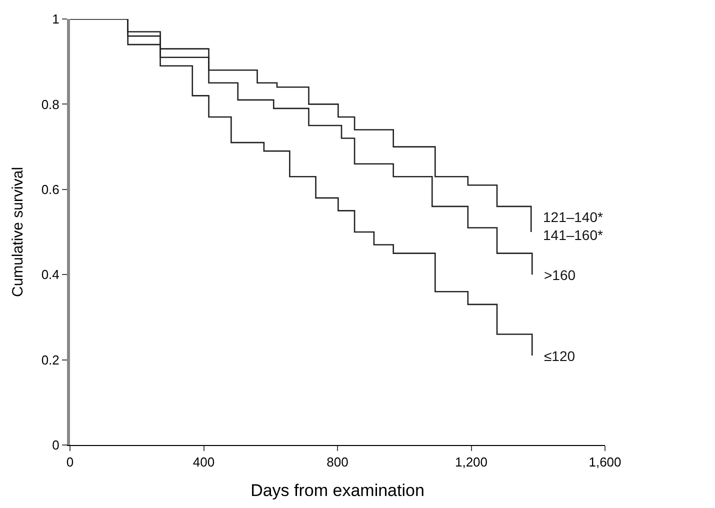 This screenshot has height=508, width=715. What do you see at coordinates (573, 226) in the screenshot?
I see `series-label: 121–140* 141–160*` at bounding box center [573, 226].